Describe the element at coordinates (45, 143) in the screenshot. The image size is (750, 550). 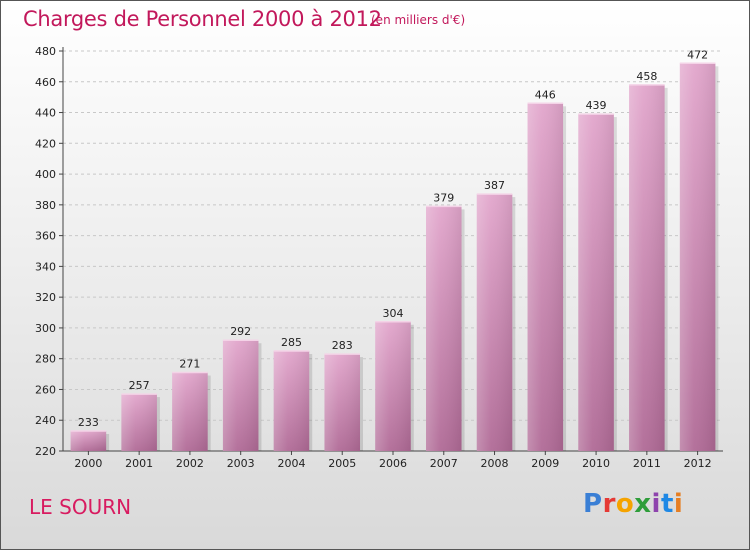
I see `y-tick-label: 420` at that location.